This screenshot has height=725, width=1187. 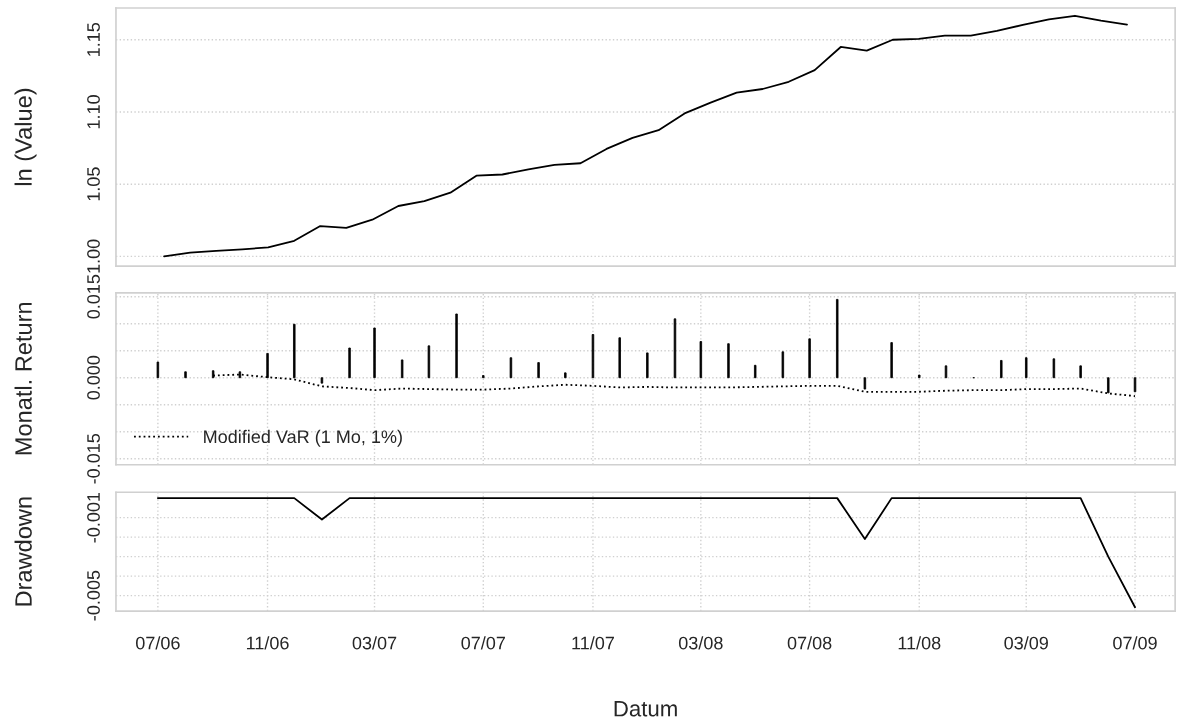 I want to click on x-tick-label: 07/09, so click(x=1135, y=643).